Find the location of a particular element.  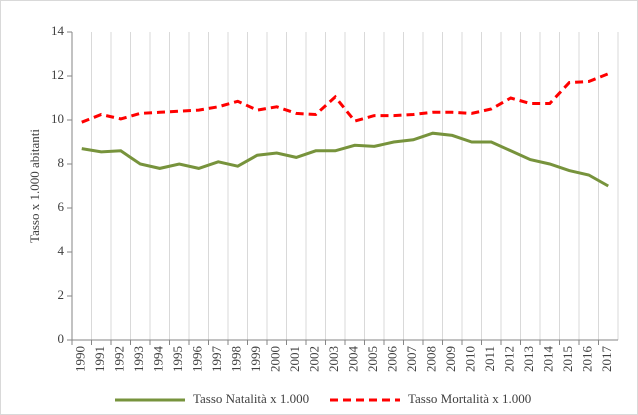

x-tick-label: 1996 is located at coordinates (197, 359).